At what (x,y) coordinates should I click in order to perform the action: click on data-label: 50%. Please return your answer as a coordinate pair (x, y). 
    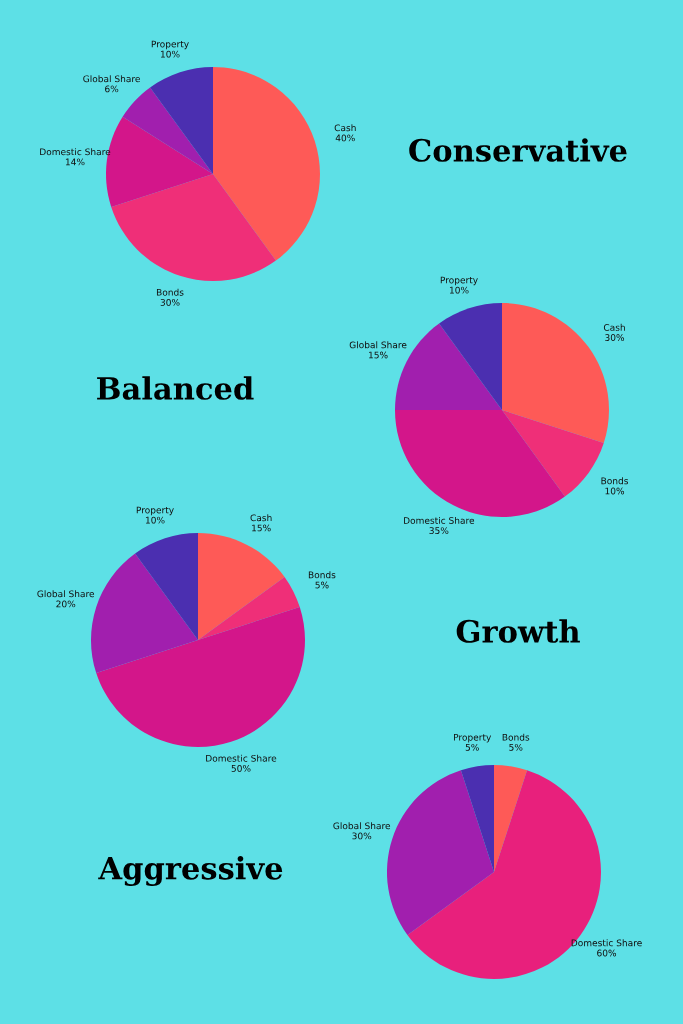
    Looking at the image, I should click on (241, 768).